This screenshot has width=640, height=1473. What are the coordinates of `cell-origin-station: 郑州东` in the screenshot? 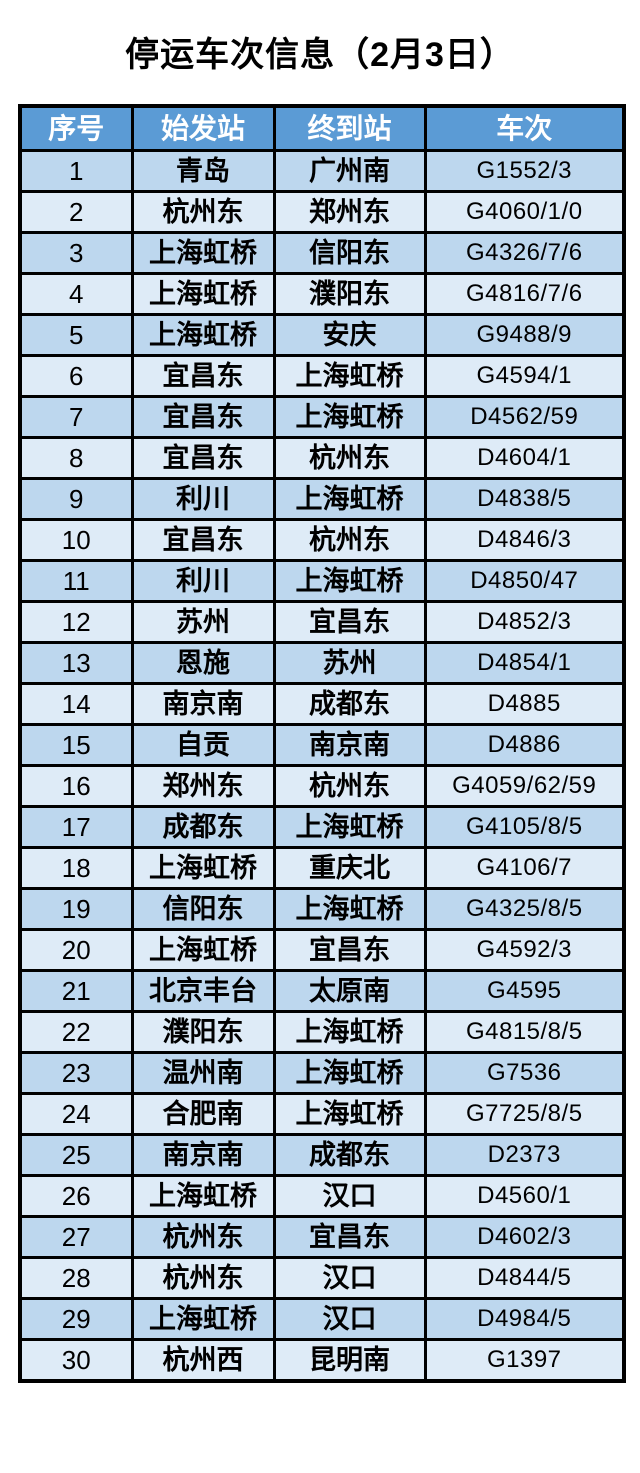 It's located at (203, 786).